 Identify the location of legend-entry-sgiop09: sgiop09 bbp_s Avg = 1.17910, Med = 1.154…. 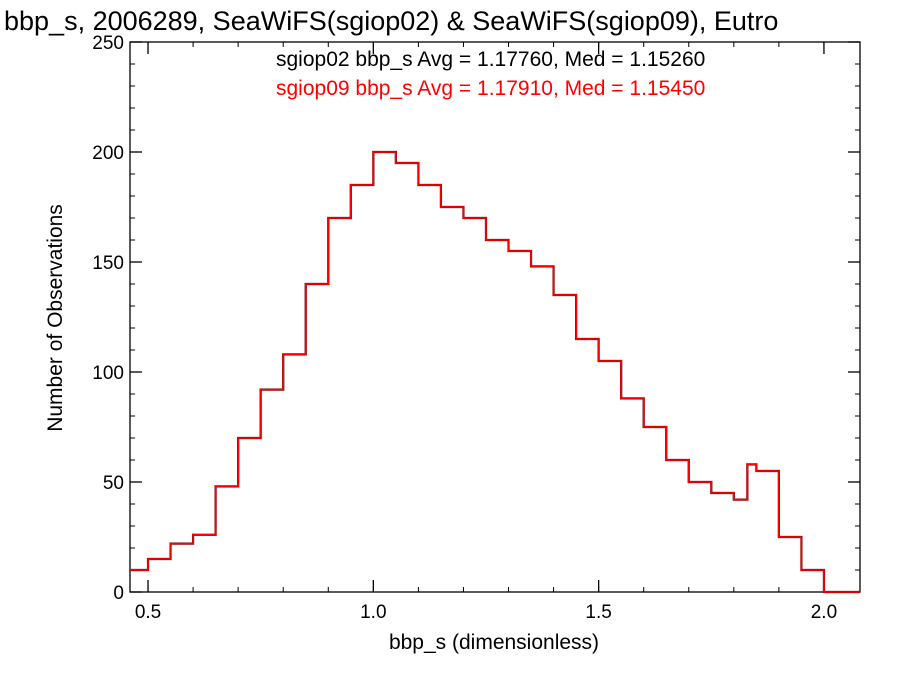
(491, 88).